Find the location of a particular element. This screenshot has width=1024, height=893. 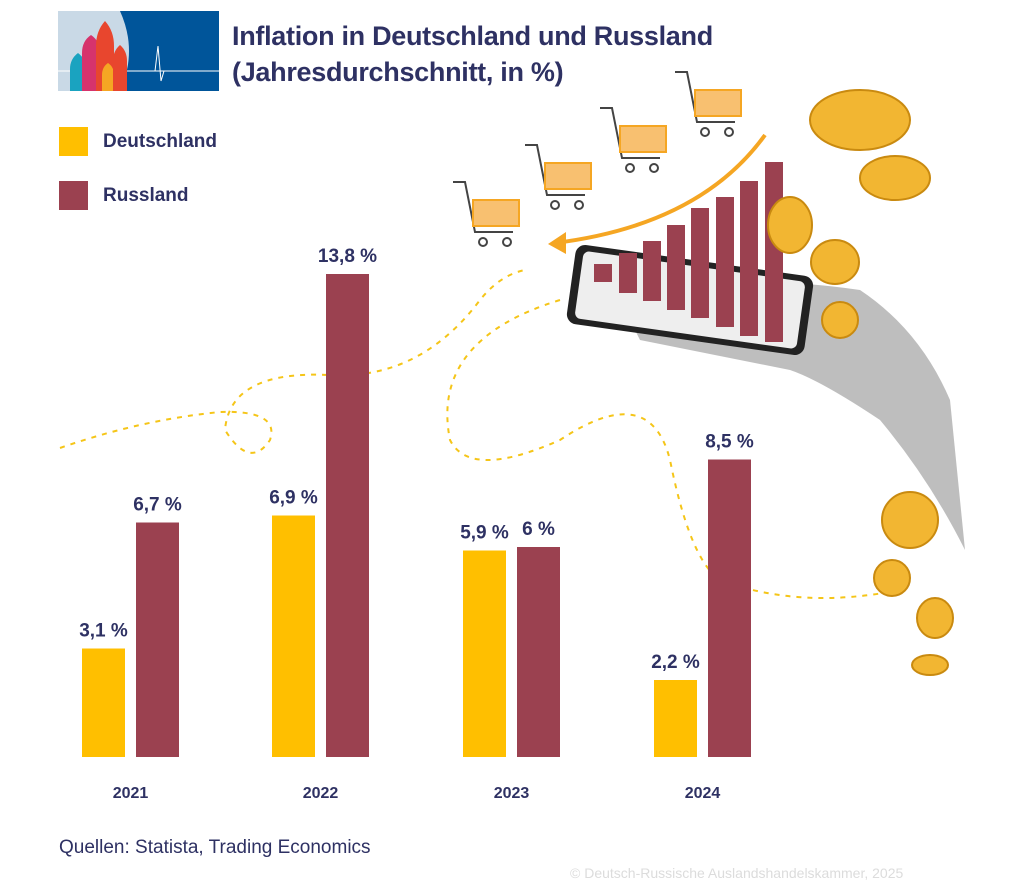

coin-icons is located at coordinates (860, 382).